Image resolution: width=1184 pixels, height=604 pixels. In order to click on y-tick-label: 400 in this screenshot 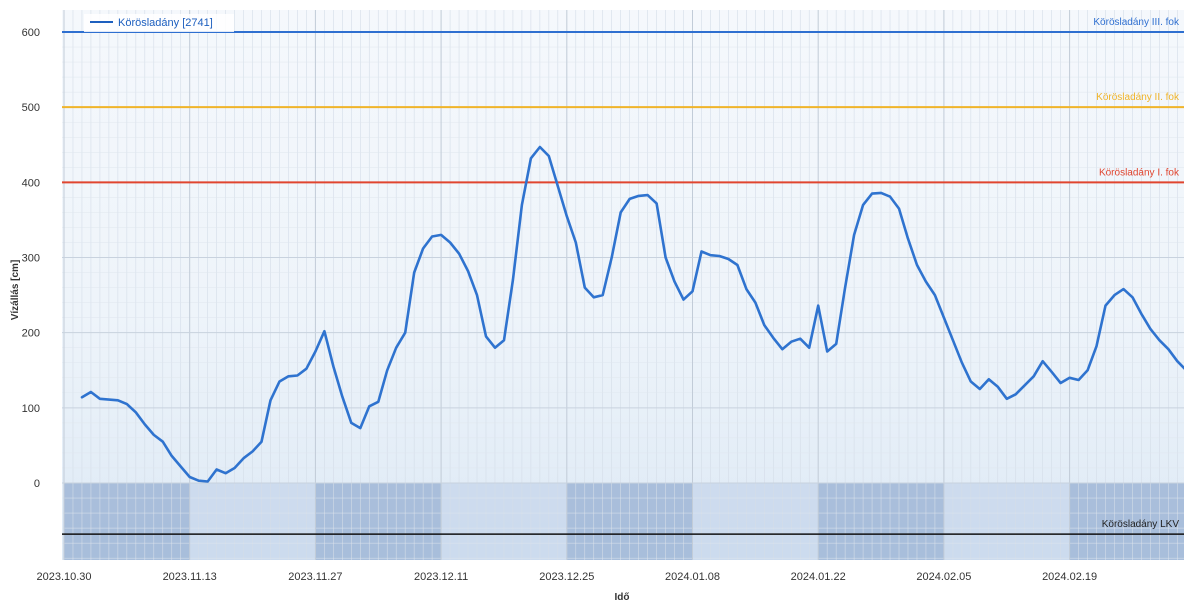, I will do `click(31, 183)`.